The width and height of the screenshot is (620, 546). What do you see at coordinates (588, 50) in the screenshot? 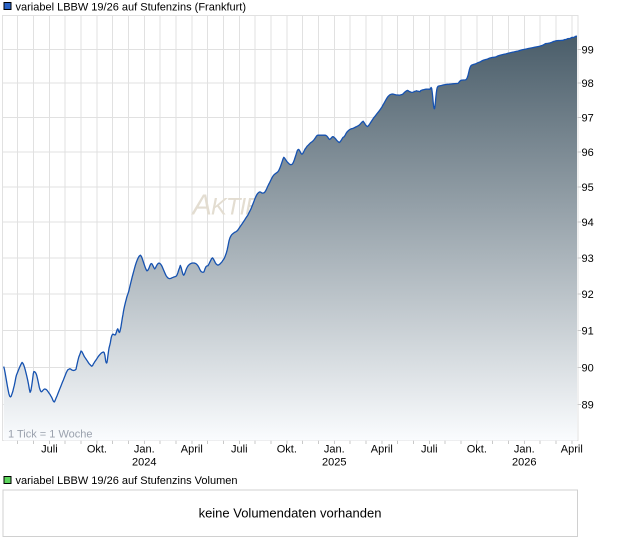
I see `svg-text: 99` at bounding box center [588, 50].